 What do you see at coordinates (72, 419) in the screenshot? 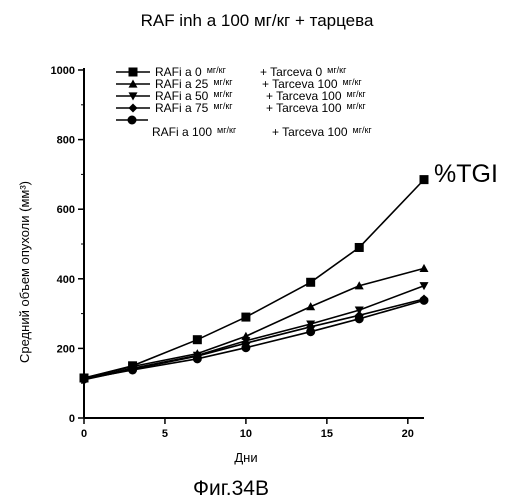
I see `y-tick-label: 0` at bounding box center [72, 419].